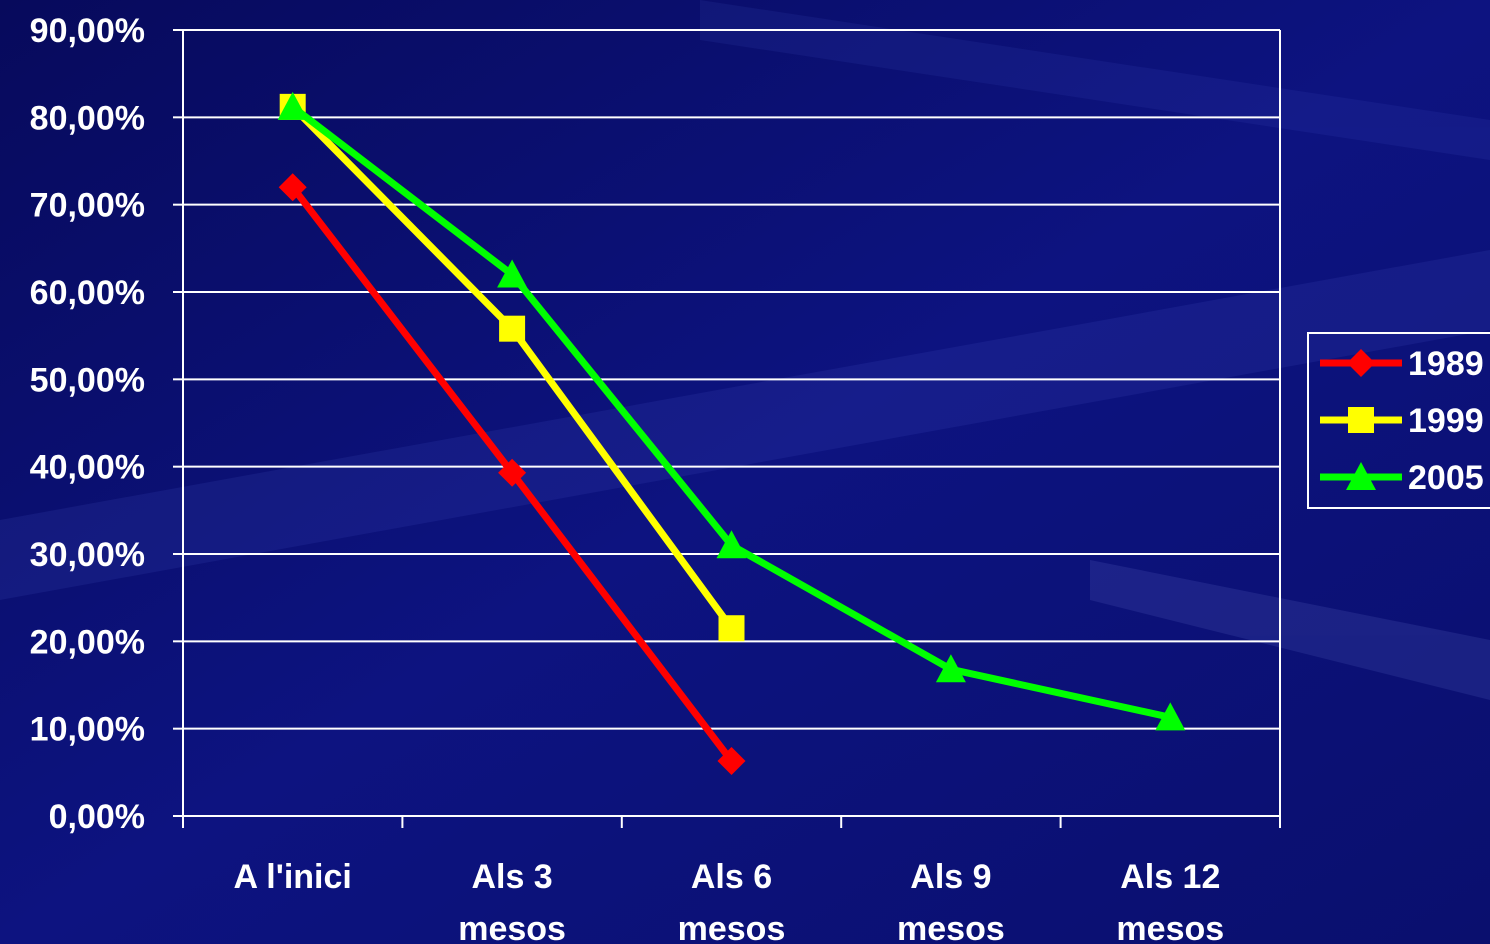 This screenshot has height=944, width=1490. Describe the element at coordinates (1402, 421) in the screenshot. I see `legend-item-1999: 1999` at that location.